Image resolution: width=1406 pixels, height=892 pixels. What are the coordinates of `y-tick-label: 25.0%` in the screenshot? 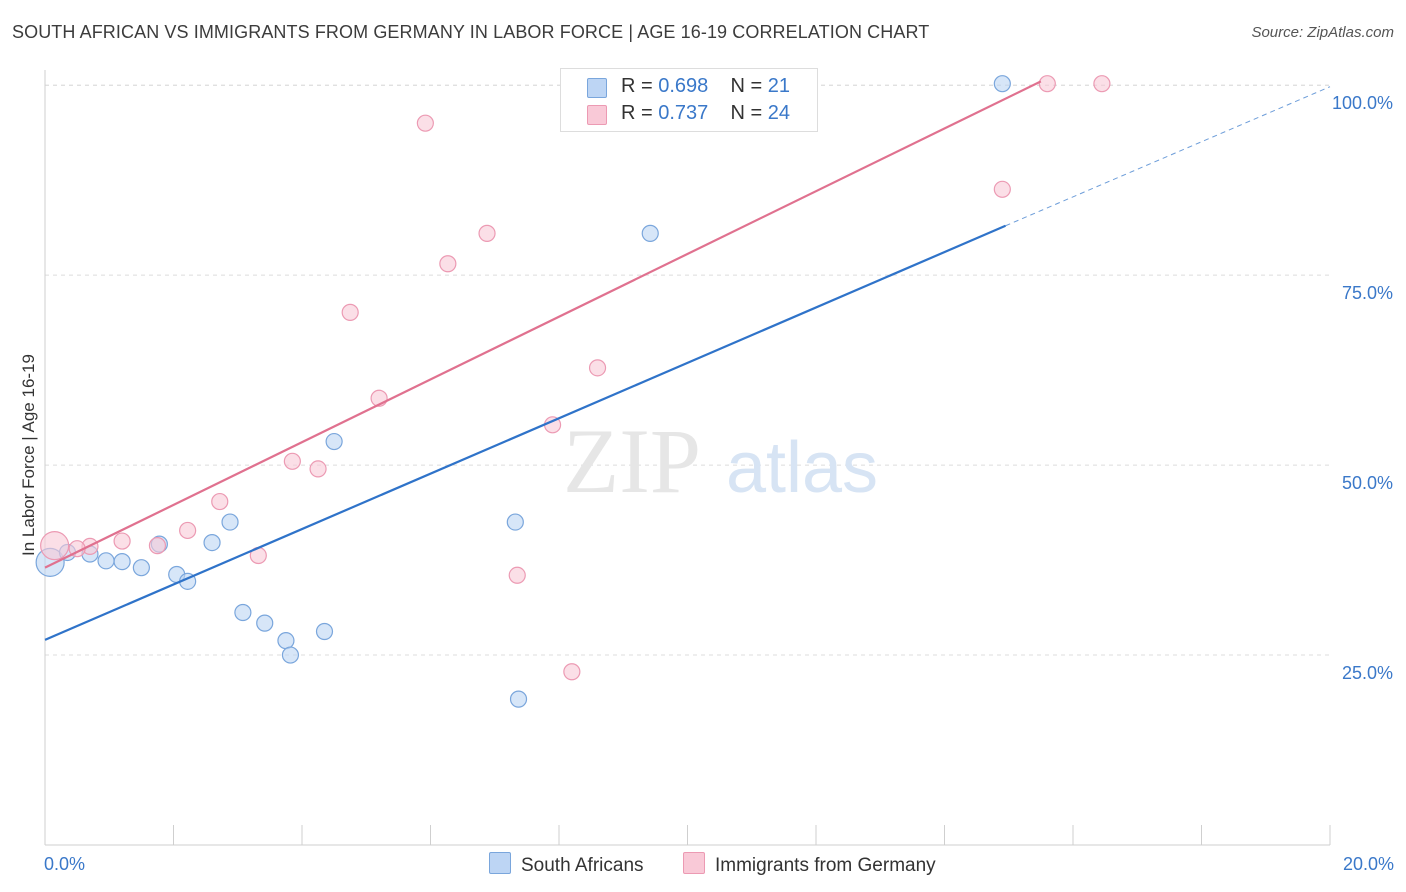 It's located at (1367, 673).